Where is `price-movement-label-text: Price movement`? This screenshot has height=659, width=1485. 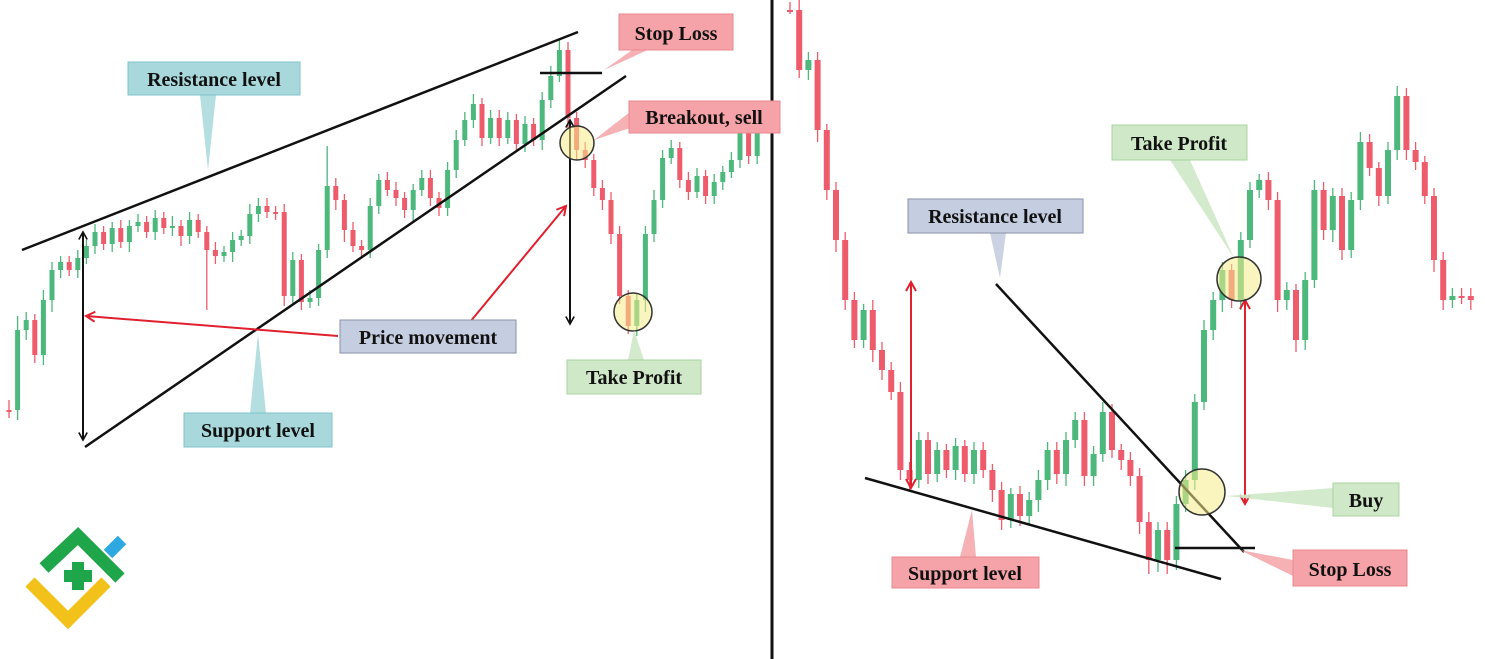
price-movement-label-text: Price movement is located at coordinates (428, 338).